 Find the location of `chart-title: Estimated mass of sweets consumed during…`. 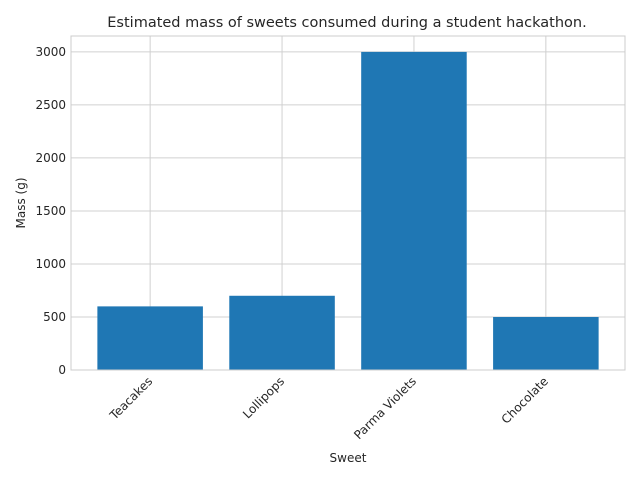

chart-title: Estimated mass of sweets consumed during… is located at coordinates (346, 23).